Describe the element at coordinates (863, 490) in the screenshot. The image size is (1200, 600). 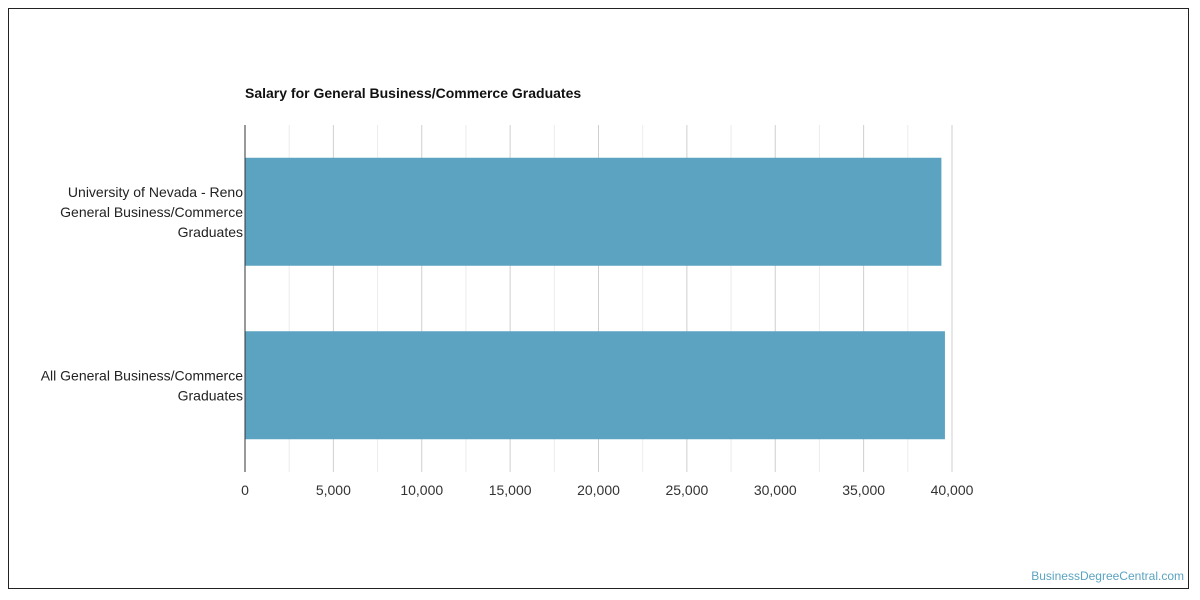
I see `x-tick-label: 35,000` at that location.